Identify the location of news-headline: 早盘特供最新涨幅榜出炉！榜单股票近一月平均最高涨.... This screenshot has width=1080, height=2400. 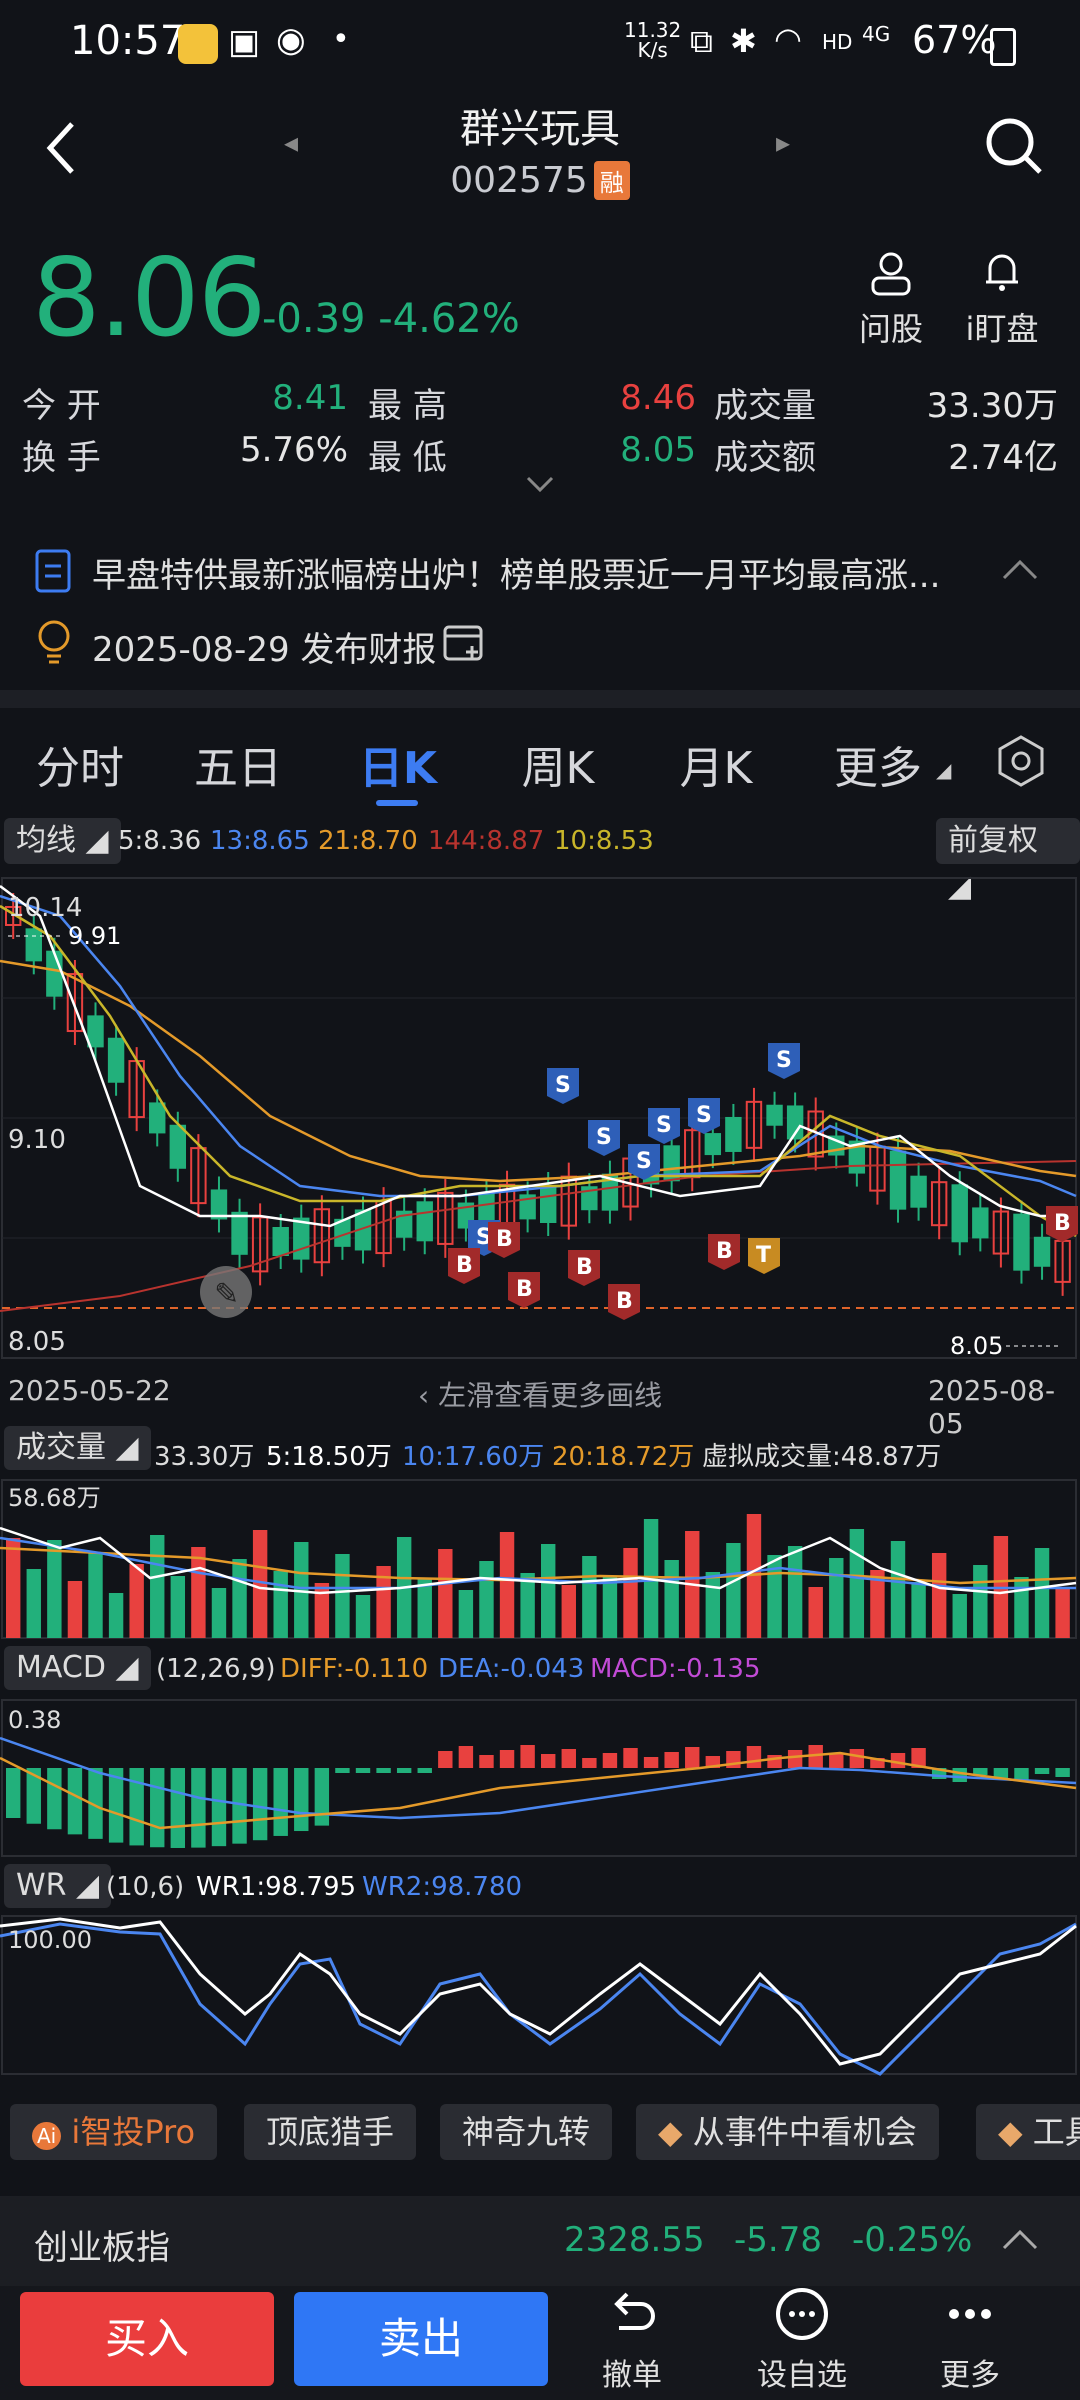
(516, 576).